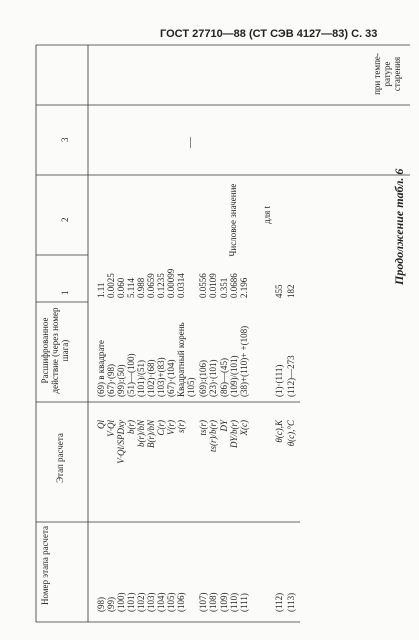 This screenshot has width=419, height=640. What do you see at coordinates (224, 377) in the screenshot?
I see `action: (86)—(45)` at bounding box center [224, 377].